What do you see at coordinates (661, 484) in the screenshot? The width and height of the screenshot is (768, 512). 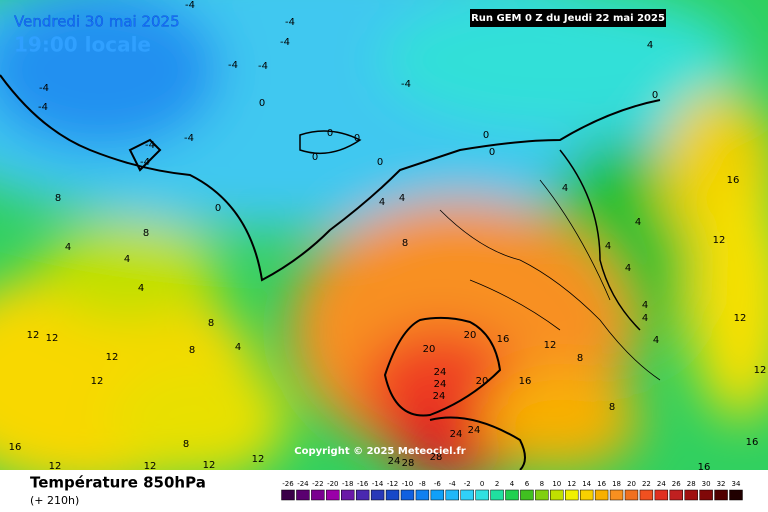 I see `legend-tick-label: 24` at bounding box center [661, 484].